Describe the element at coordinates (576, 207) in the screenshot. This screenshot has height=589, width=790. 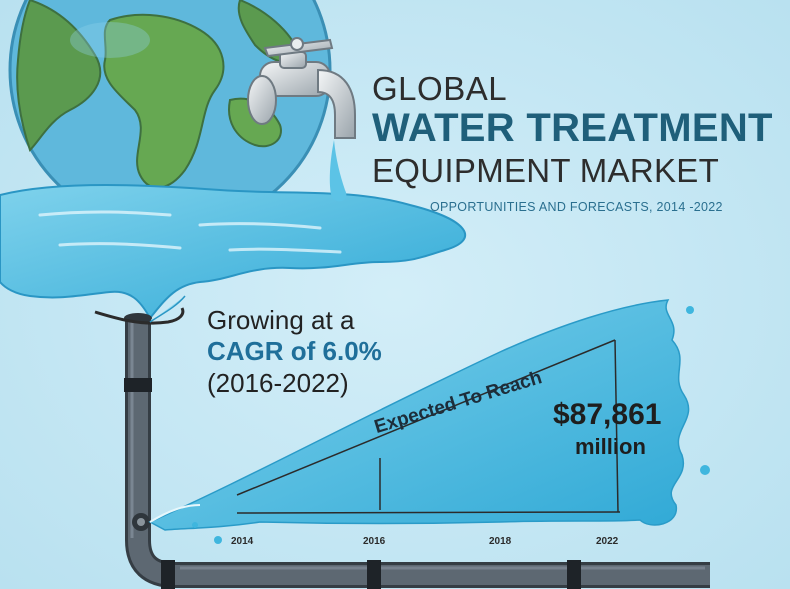
I see `subtitle: OPPORTUNITIES AND FORECASTS, 2014 -2022` at that location.